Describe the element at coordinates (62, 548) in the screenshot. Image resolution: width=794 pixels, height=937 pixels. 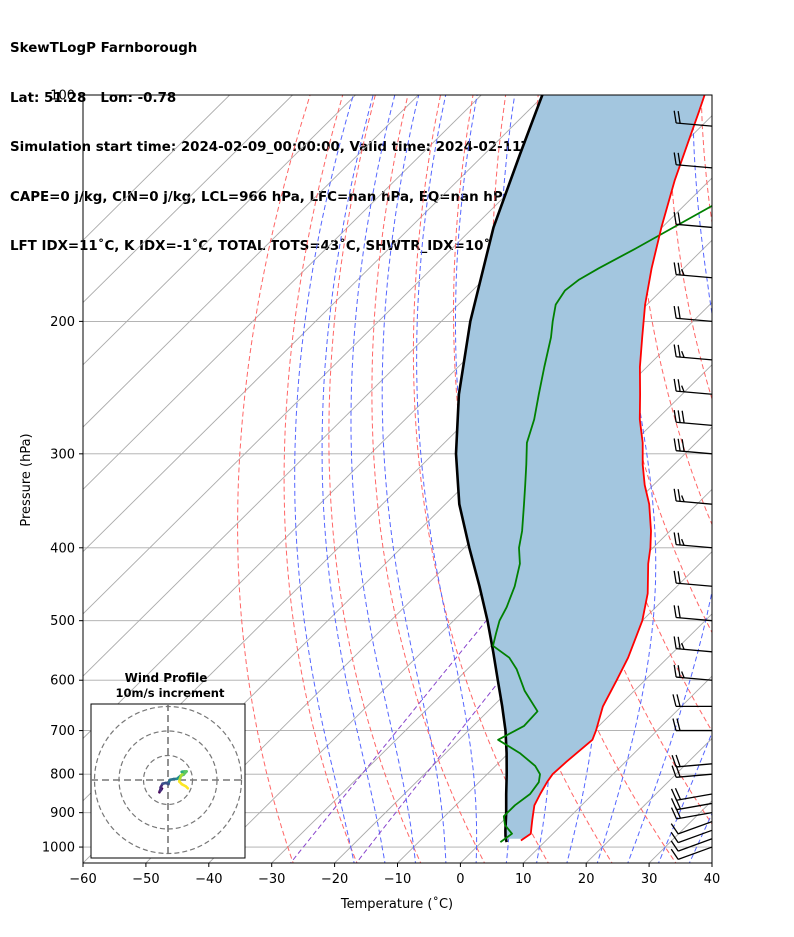
I see `y-tick-label: 400` at that location.